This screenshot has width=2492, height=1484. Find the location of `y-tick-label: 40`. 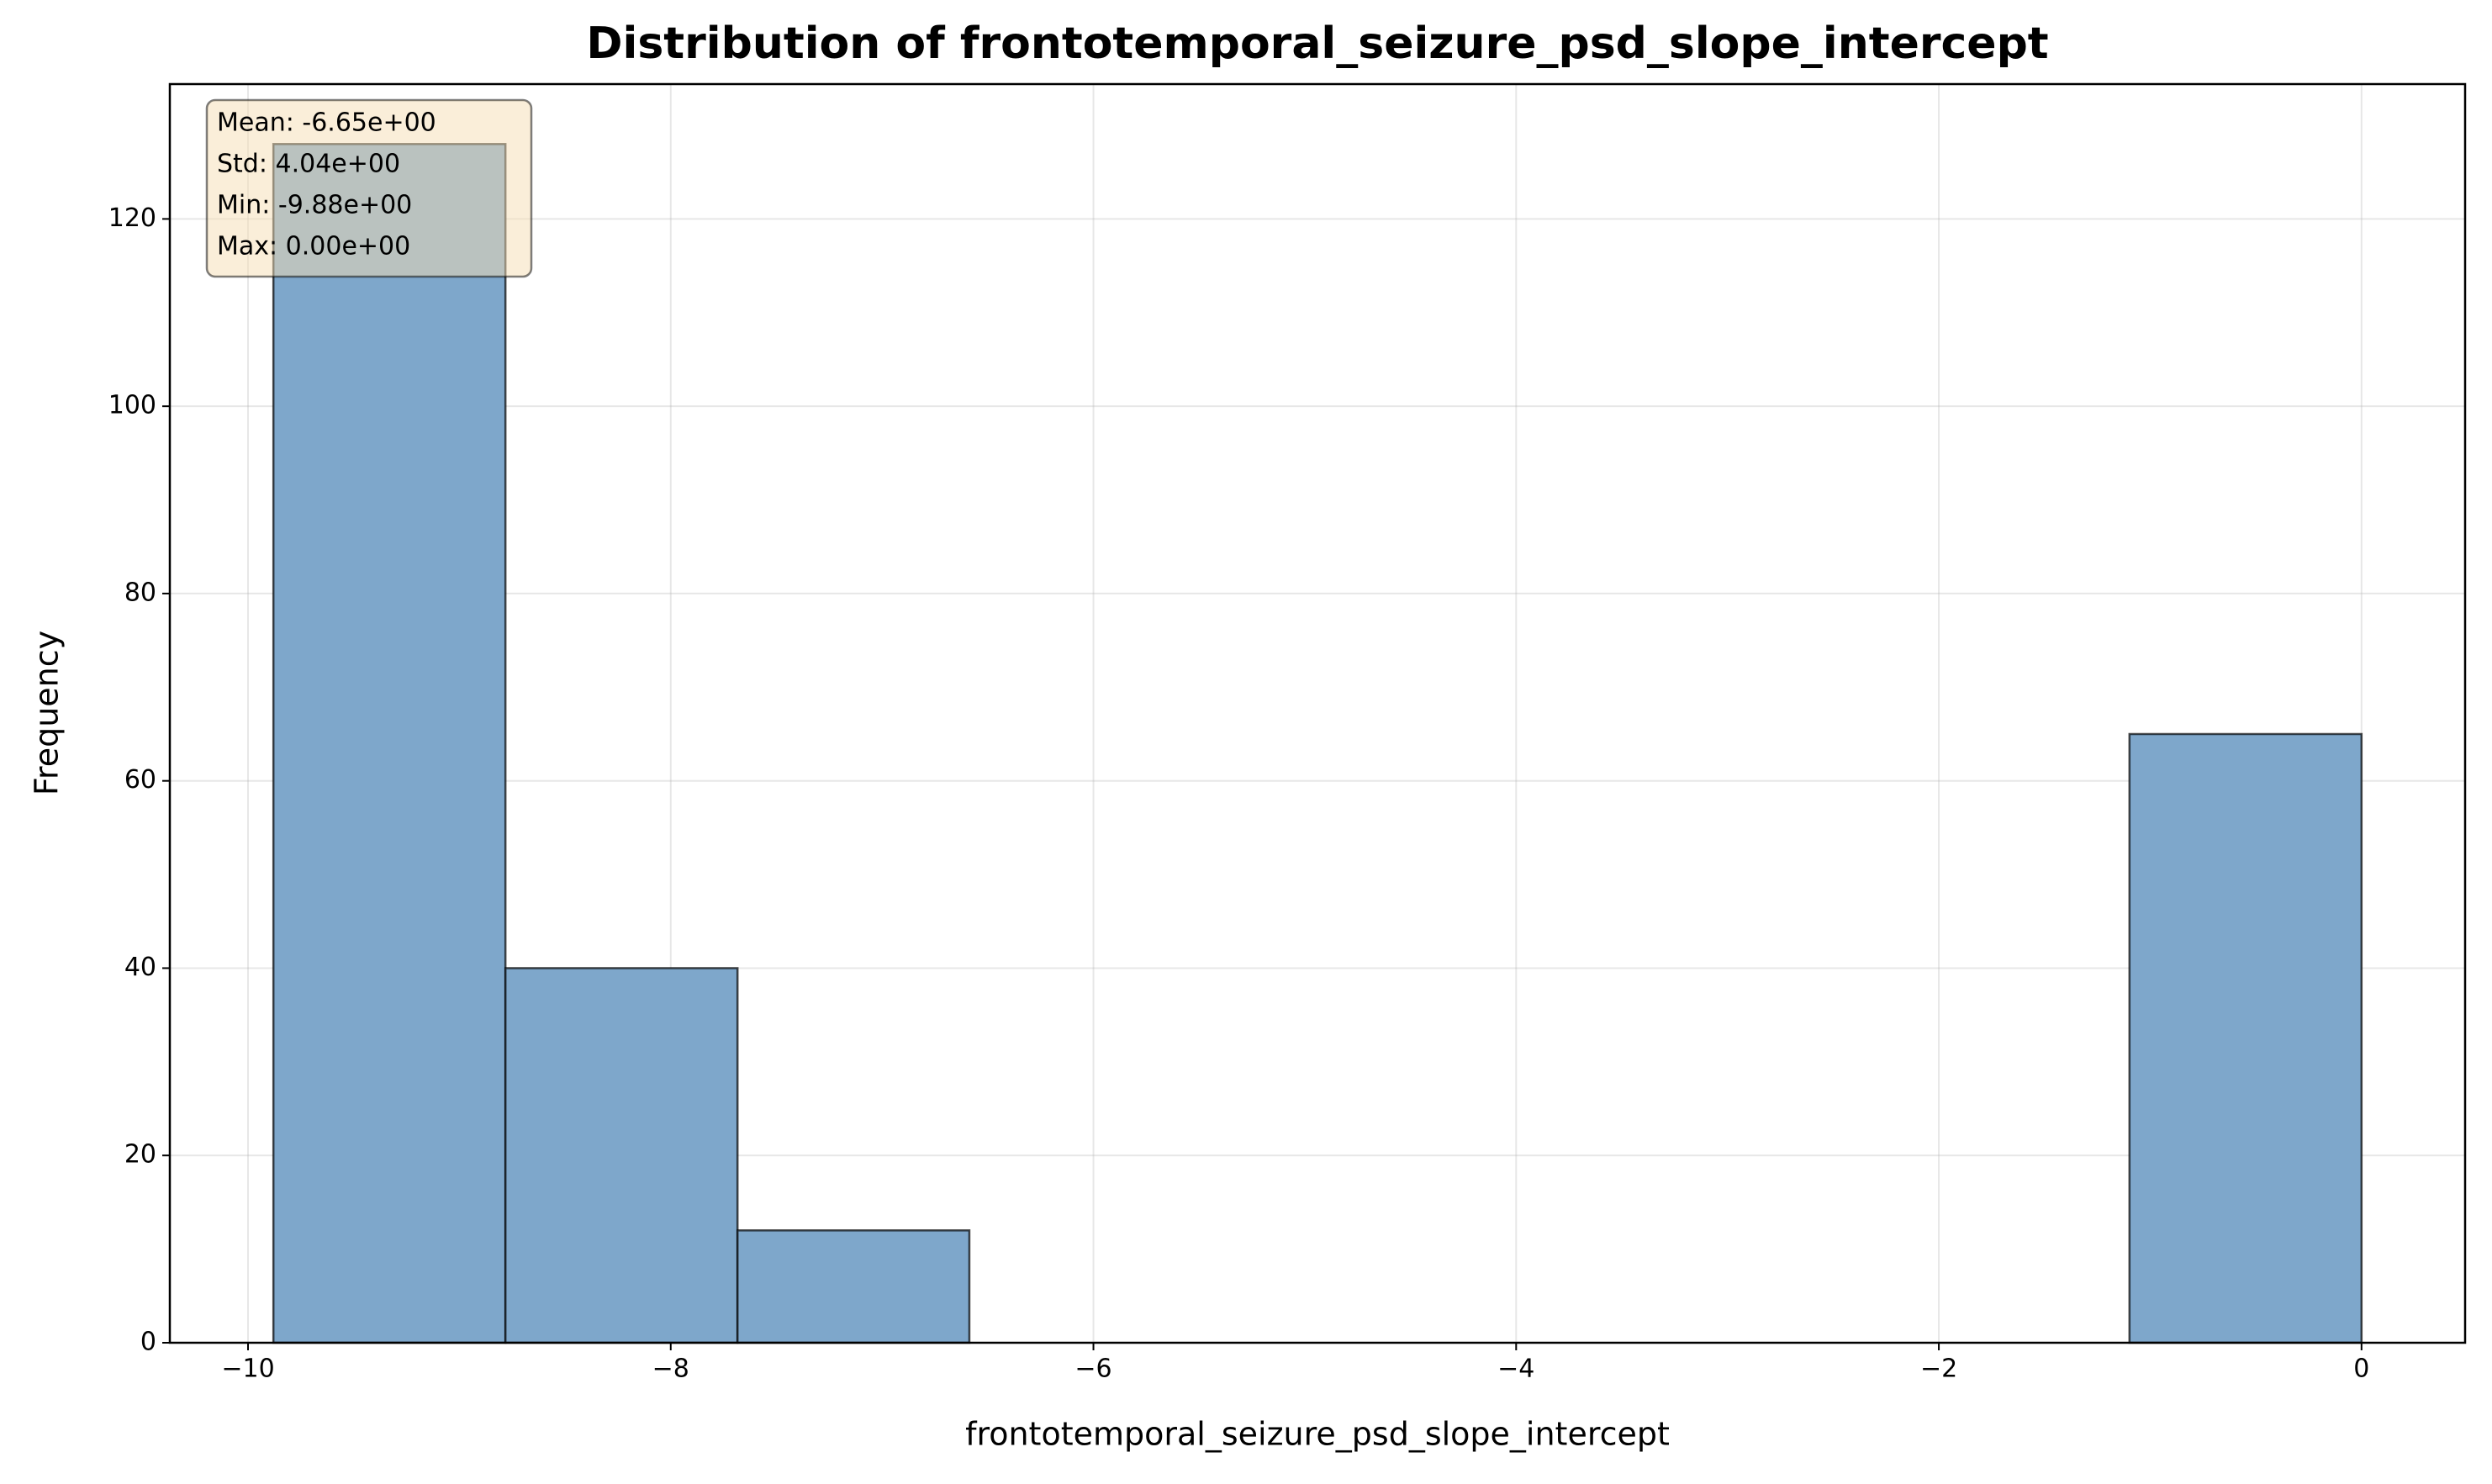

y-tick-label: 40 is located at coordinates (140, 967).